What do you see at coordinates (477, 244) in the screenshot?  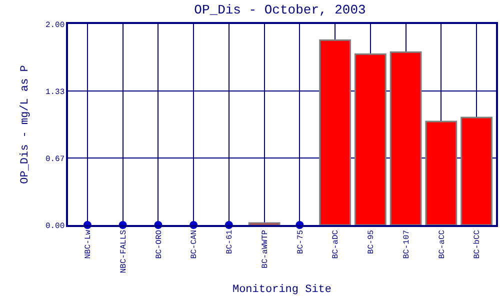 I see `x-tick-label: BC-bCC` at bounding box center [477, 244].